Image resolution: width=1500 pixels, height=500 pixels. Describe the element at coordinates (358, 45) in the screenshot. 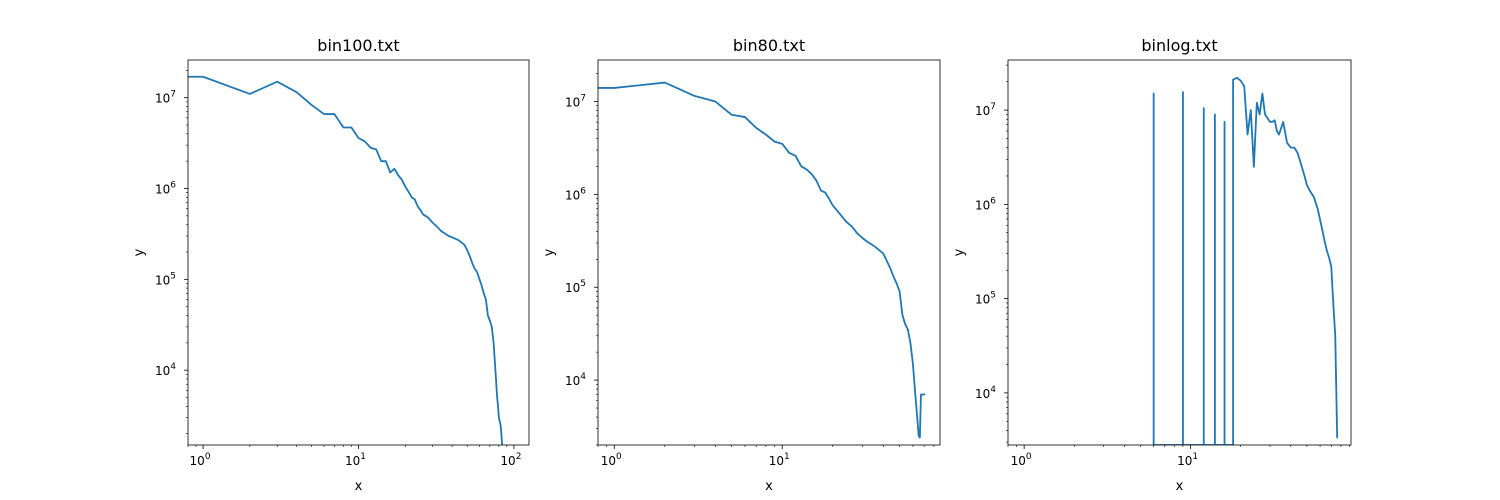

I see `chart-title: bin100.txt` at that location.